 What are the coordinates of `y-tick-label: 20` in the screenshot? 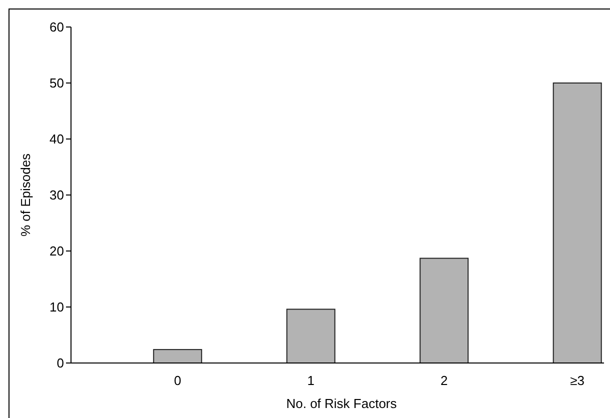 It's located at (57, 251).